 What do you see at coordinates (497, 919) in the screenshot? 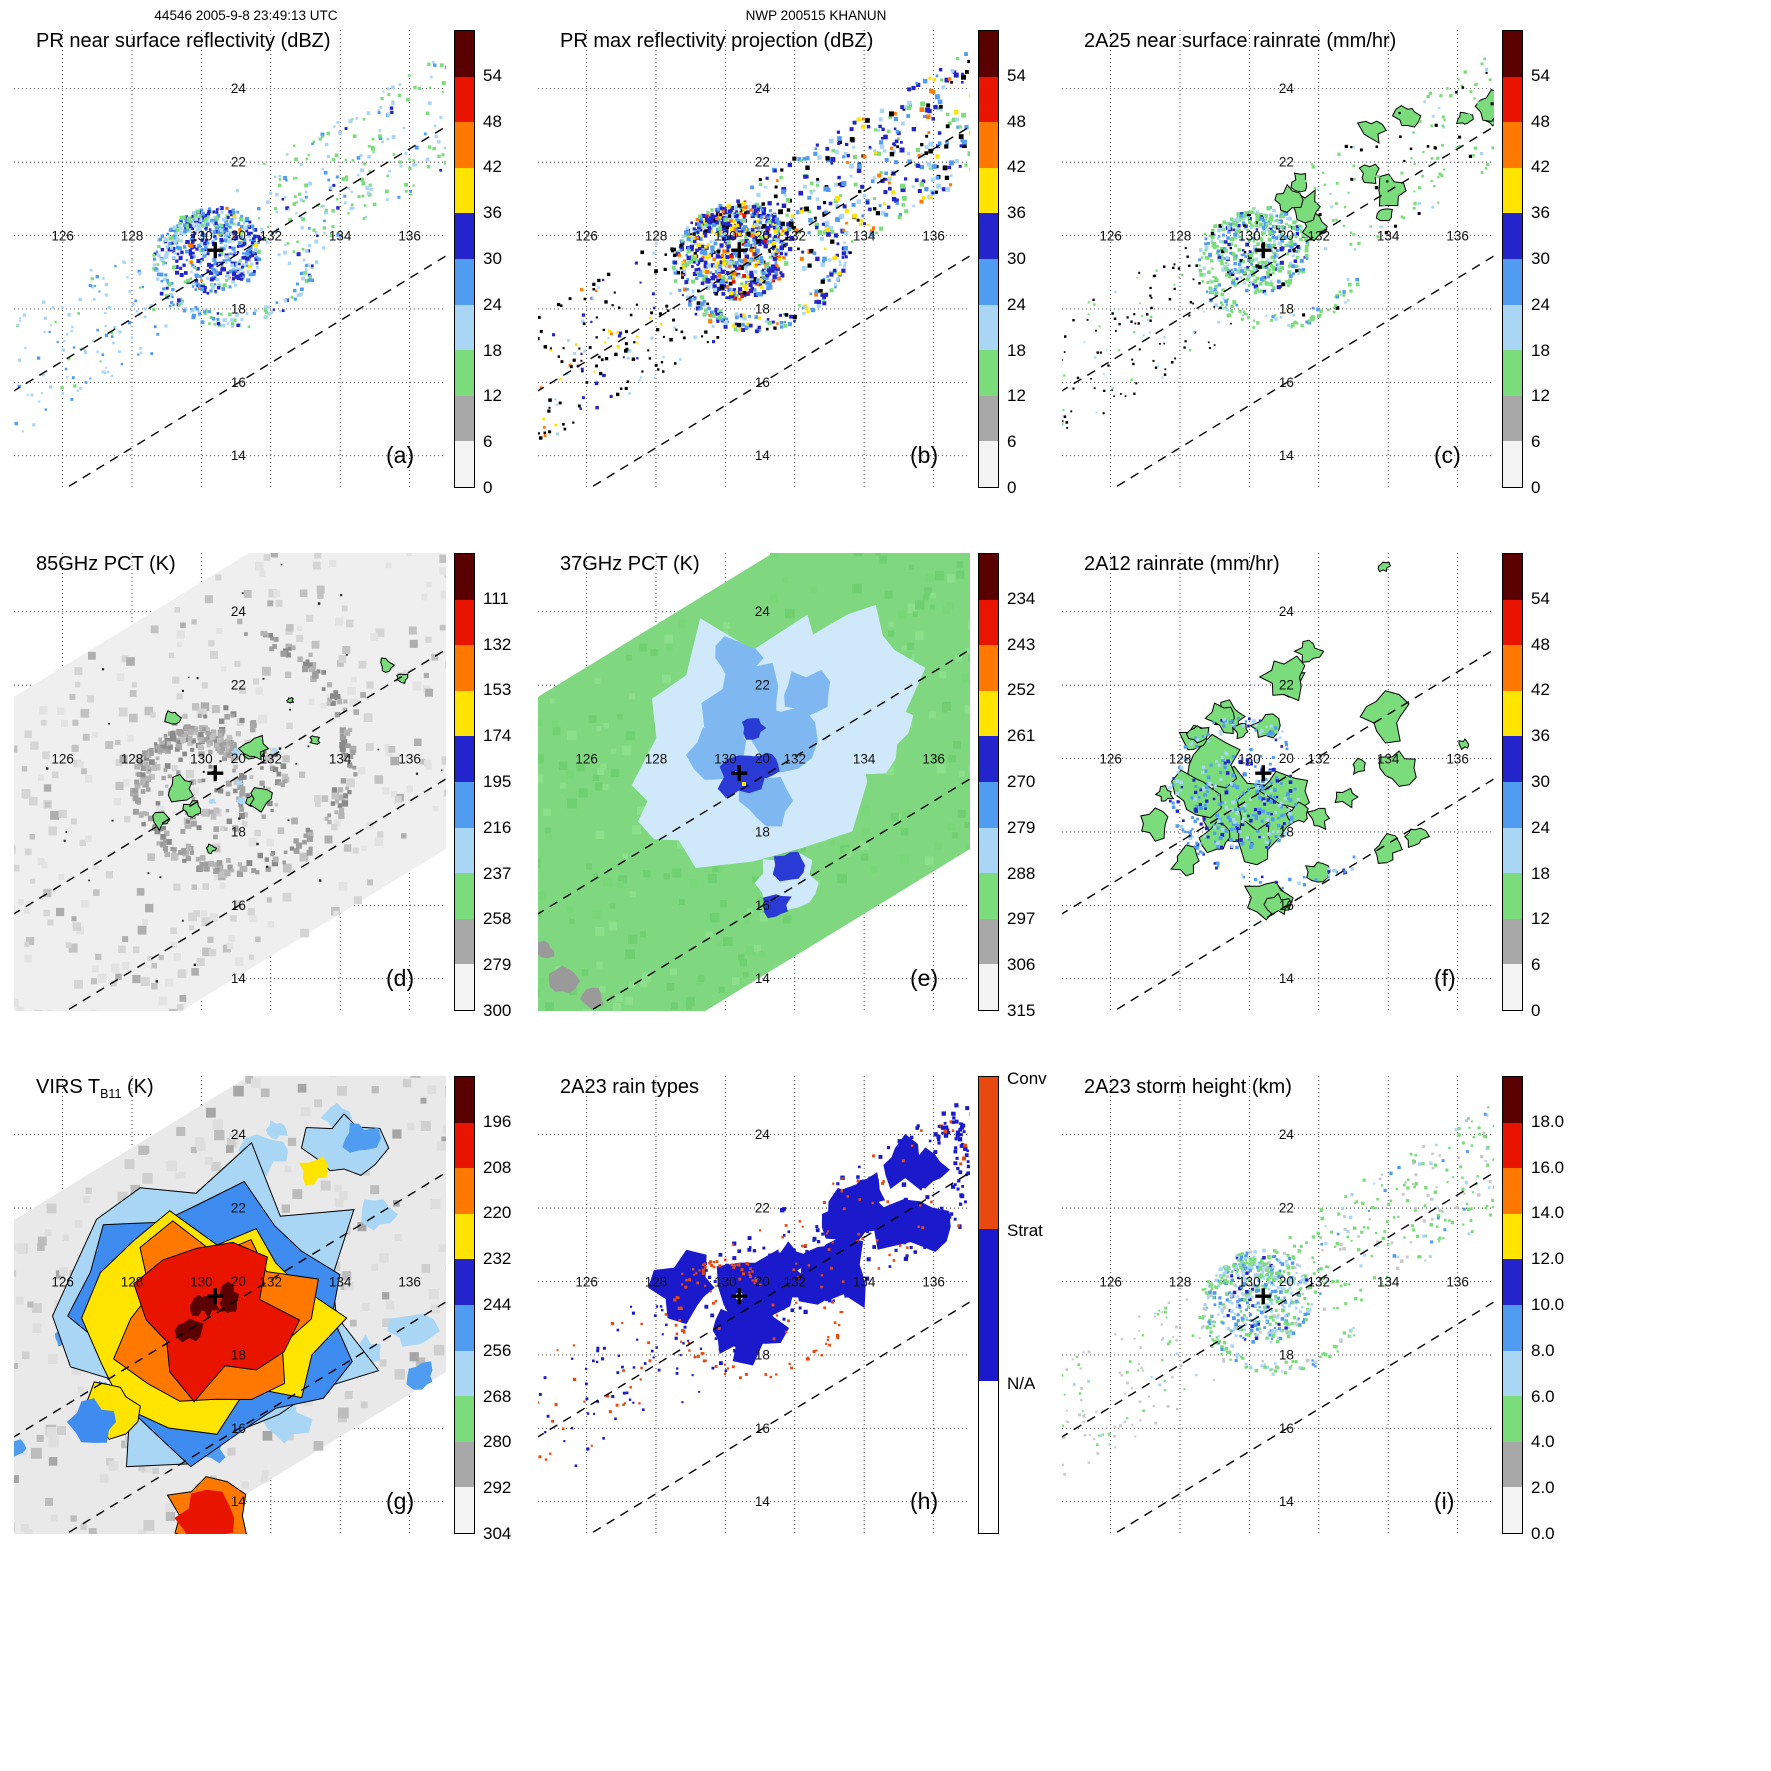
I see `colorbar-tick-label: 258` at bounding box center [497, 919].